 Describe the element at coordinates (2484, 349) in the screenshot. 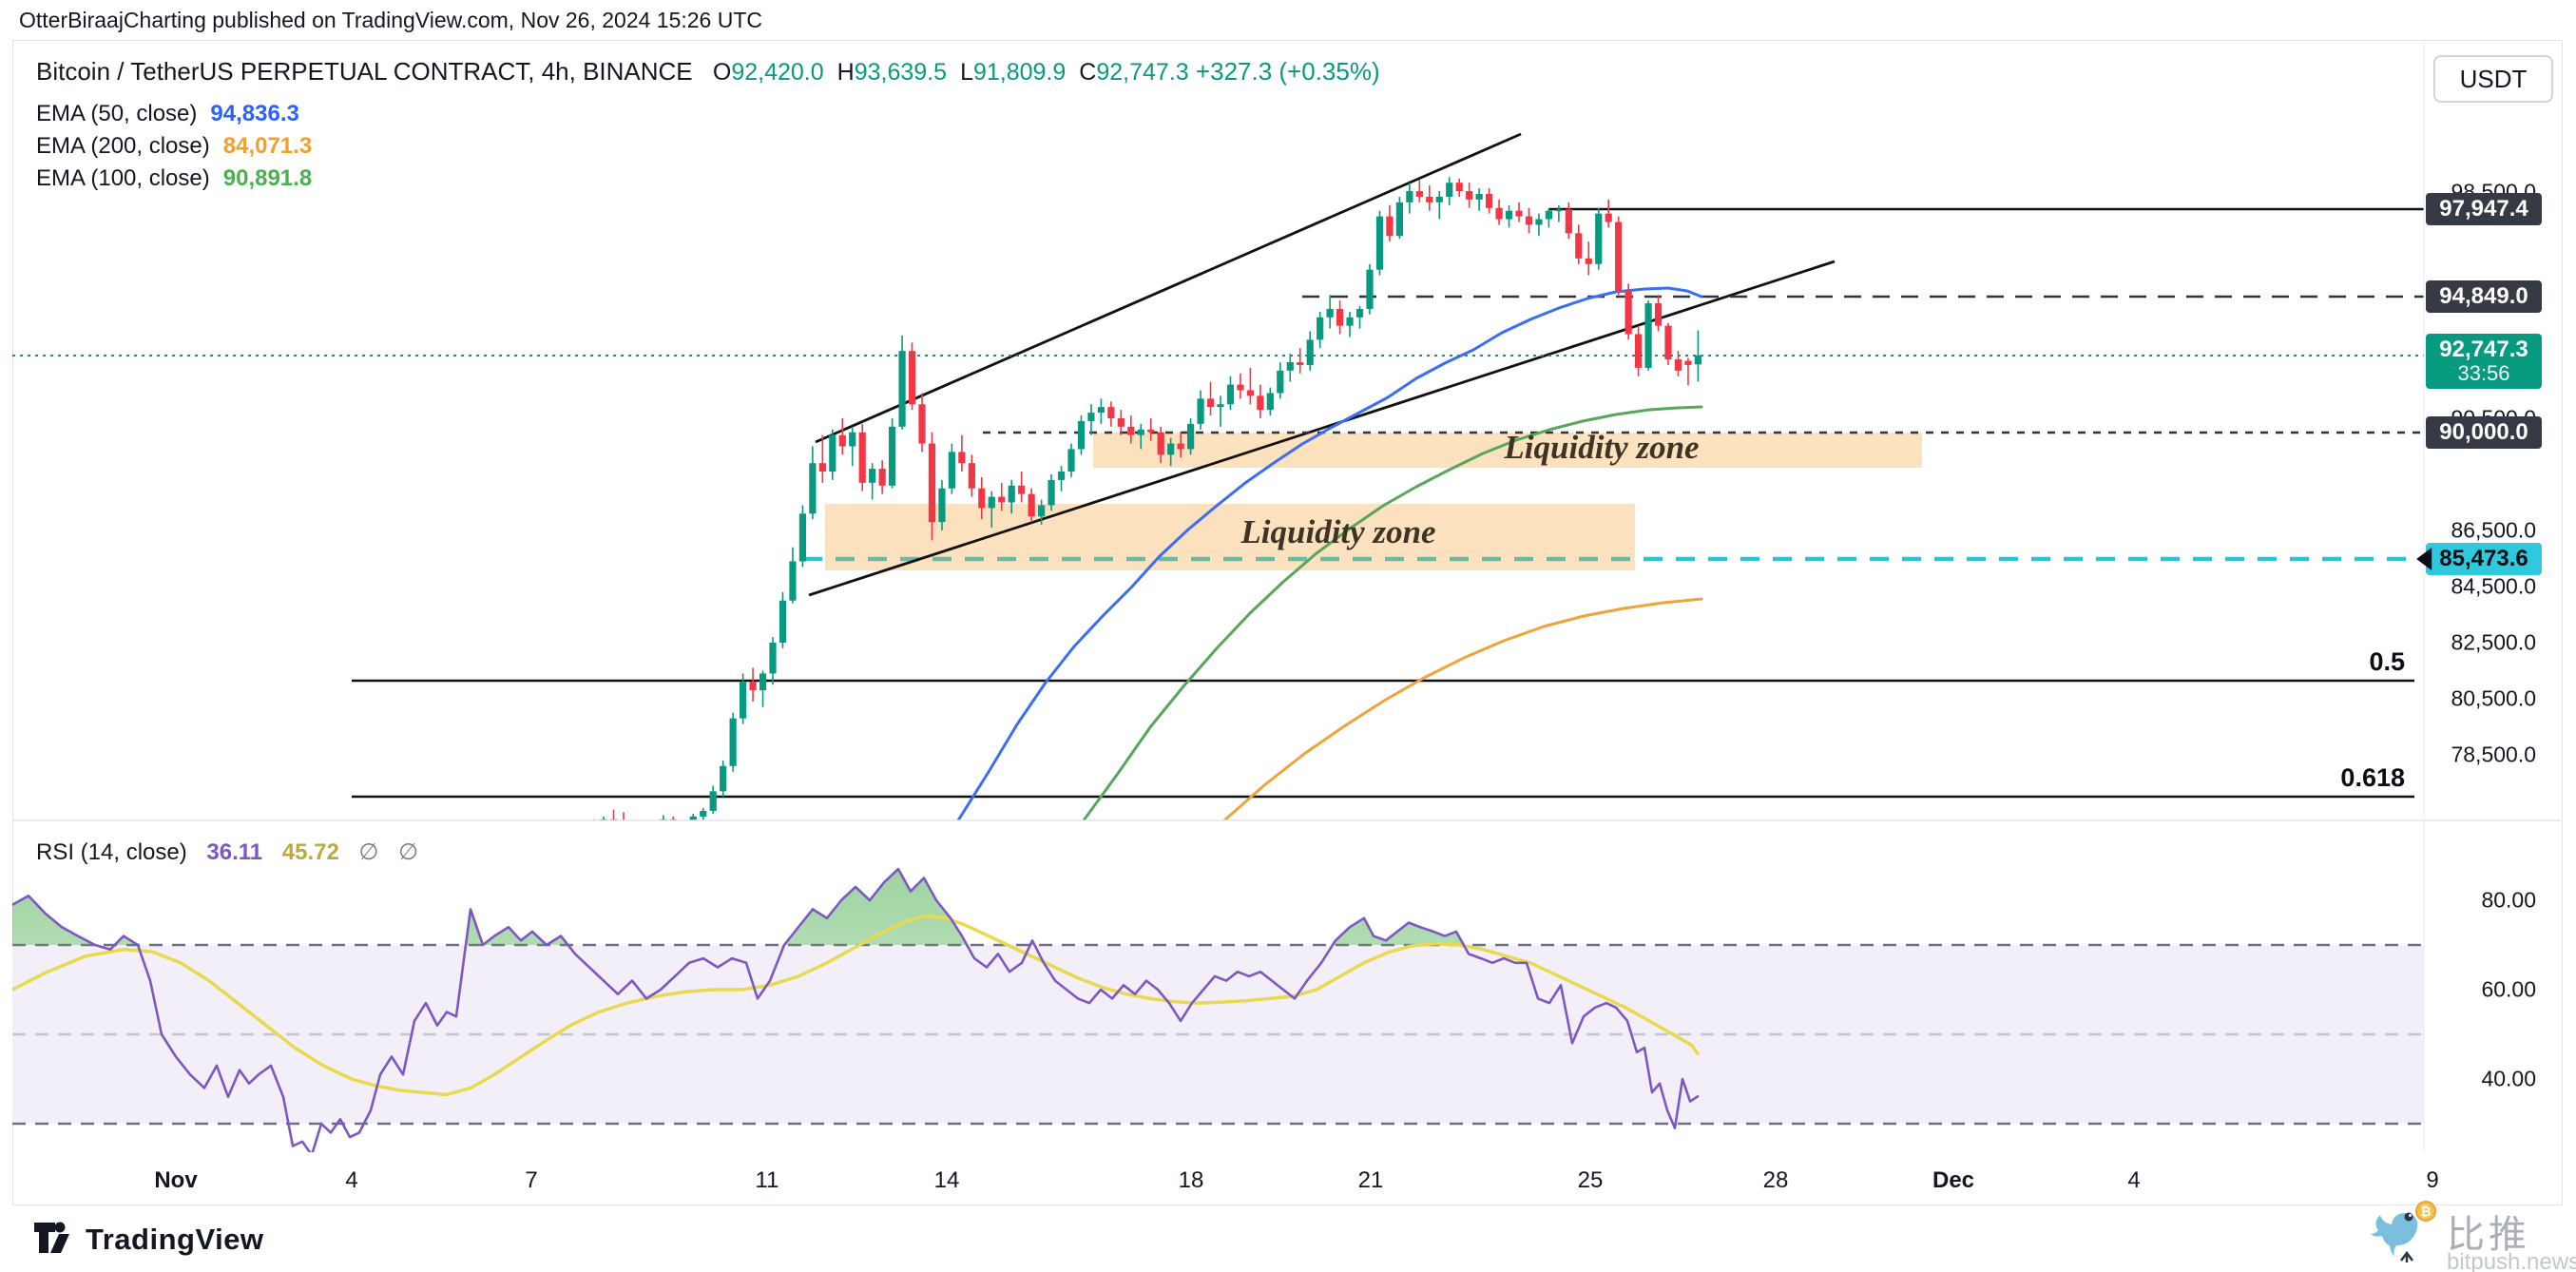

I see `badge-price-text: 92,747.3` at that location.